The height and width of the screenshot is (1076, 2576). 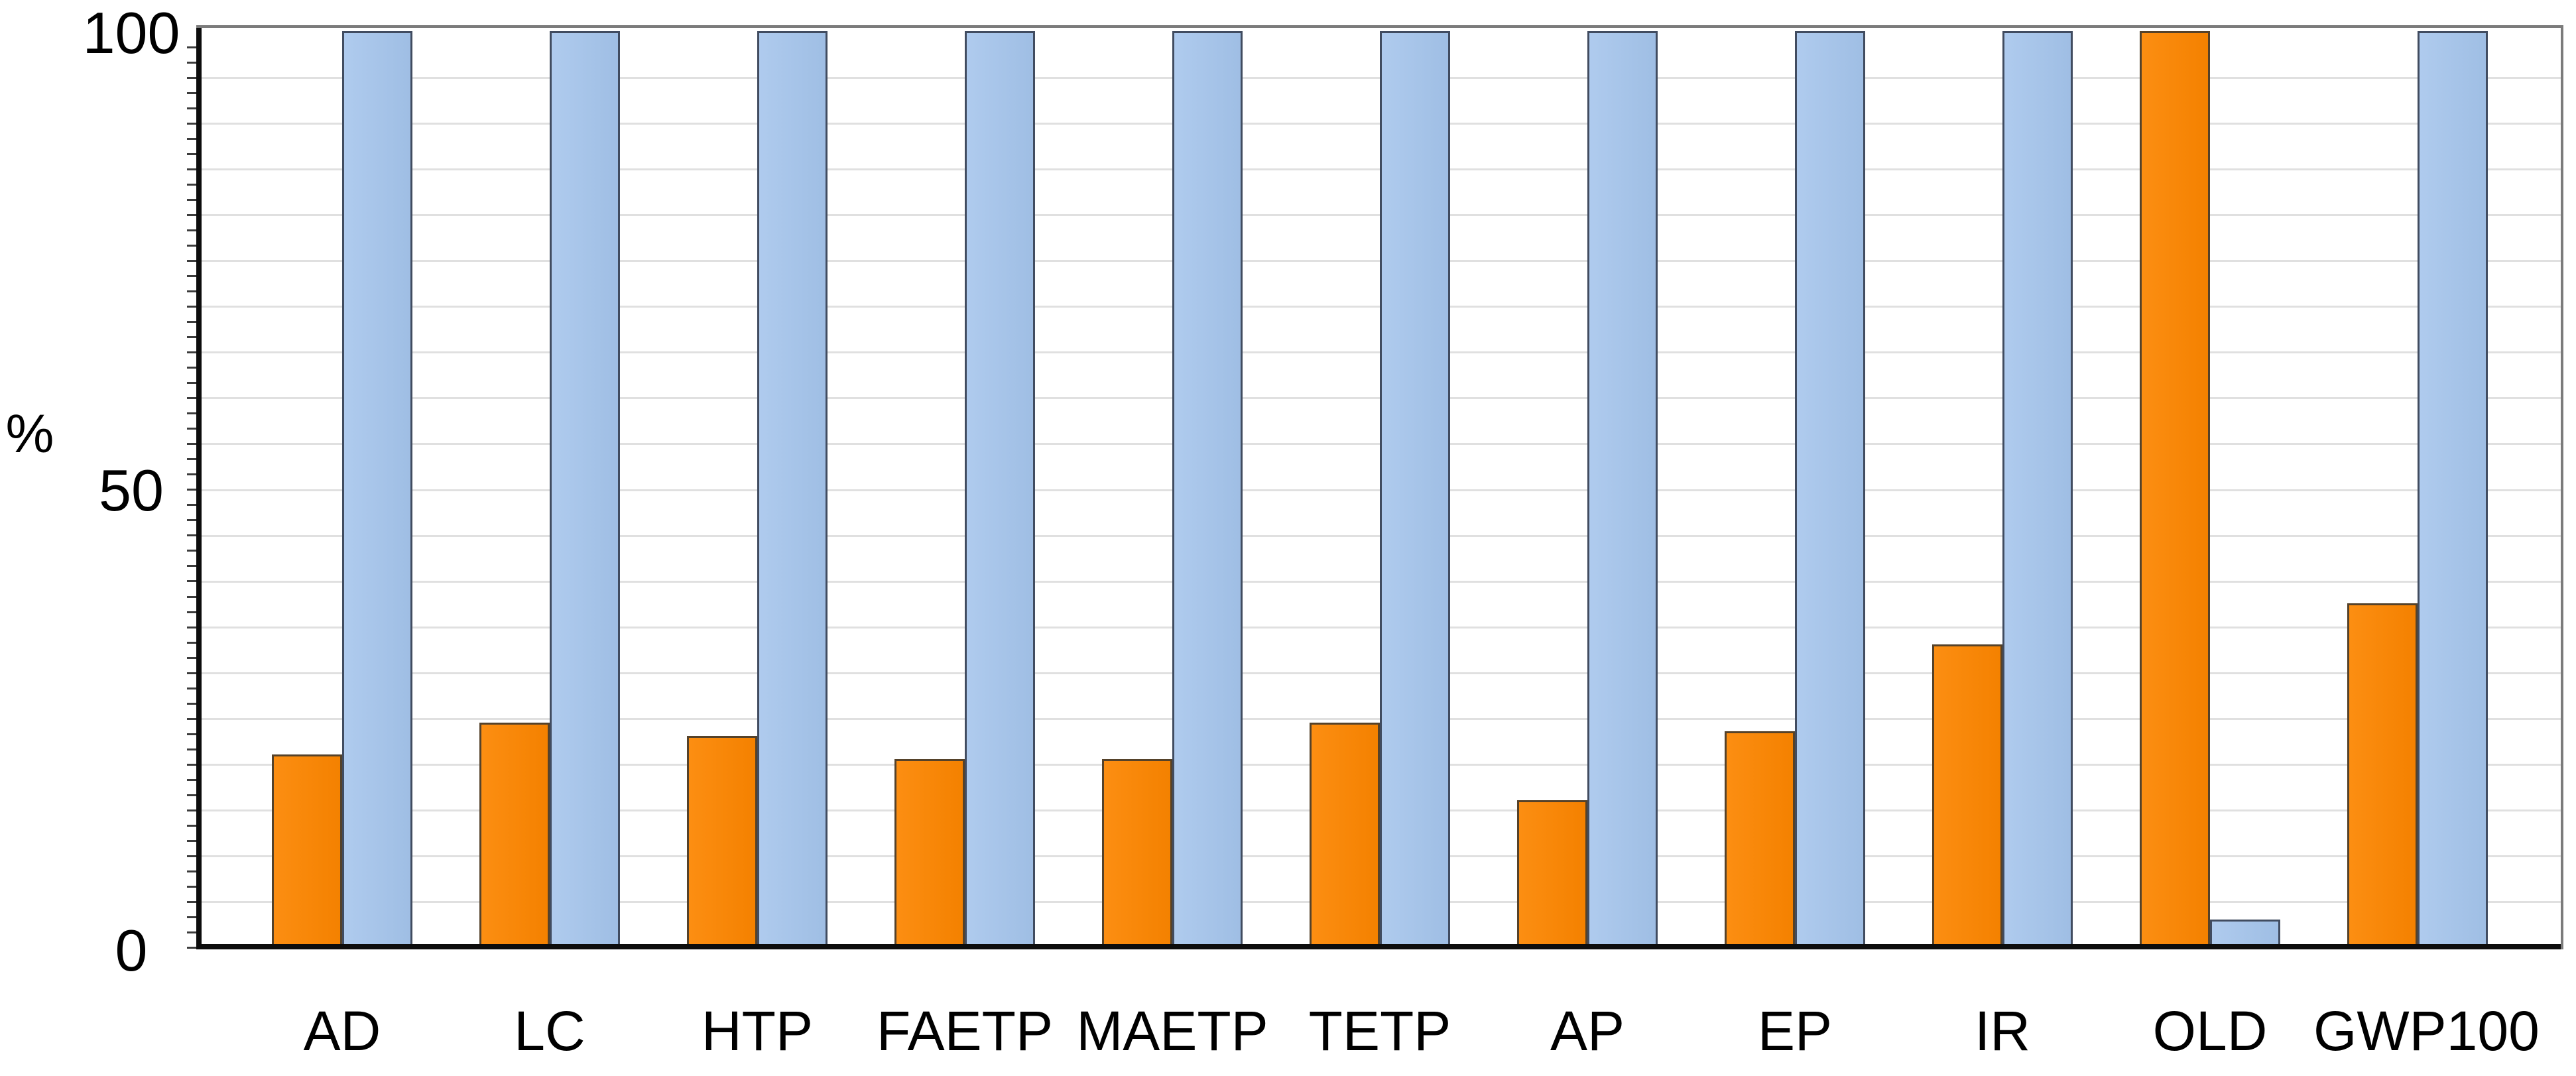 What do you see at coordinates (2175, 489) in the screenshot?
I see `bar-orange-old` at bounding box center [2175, 489].